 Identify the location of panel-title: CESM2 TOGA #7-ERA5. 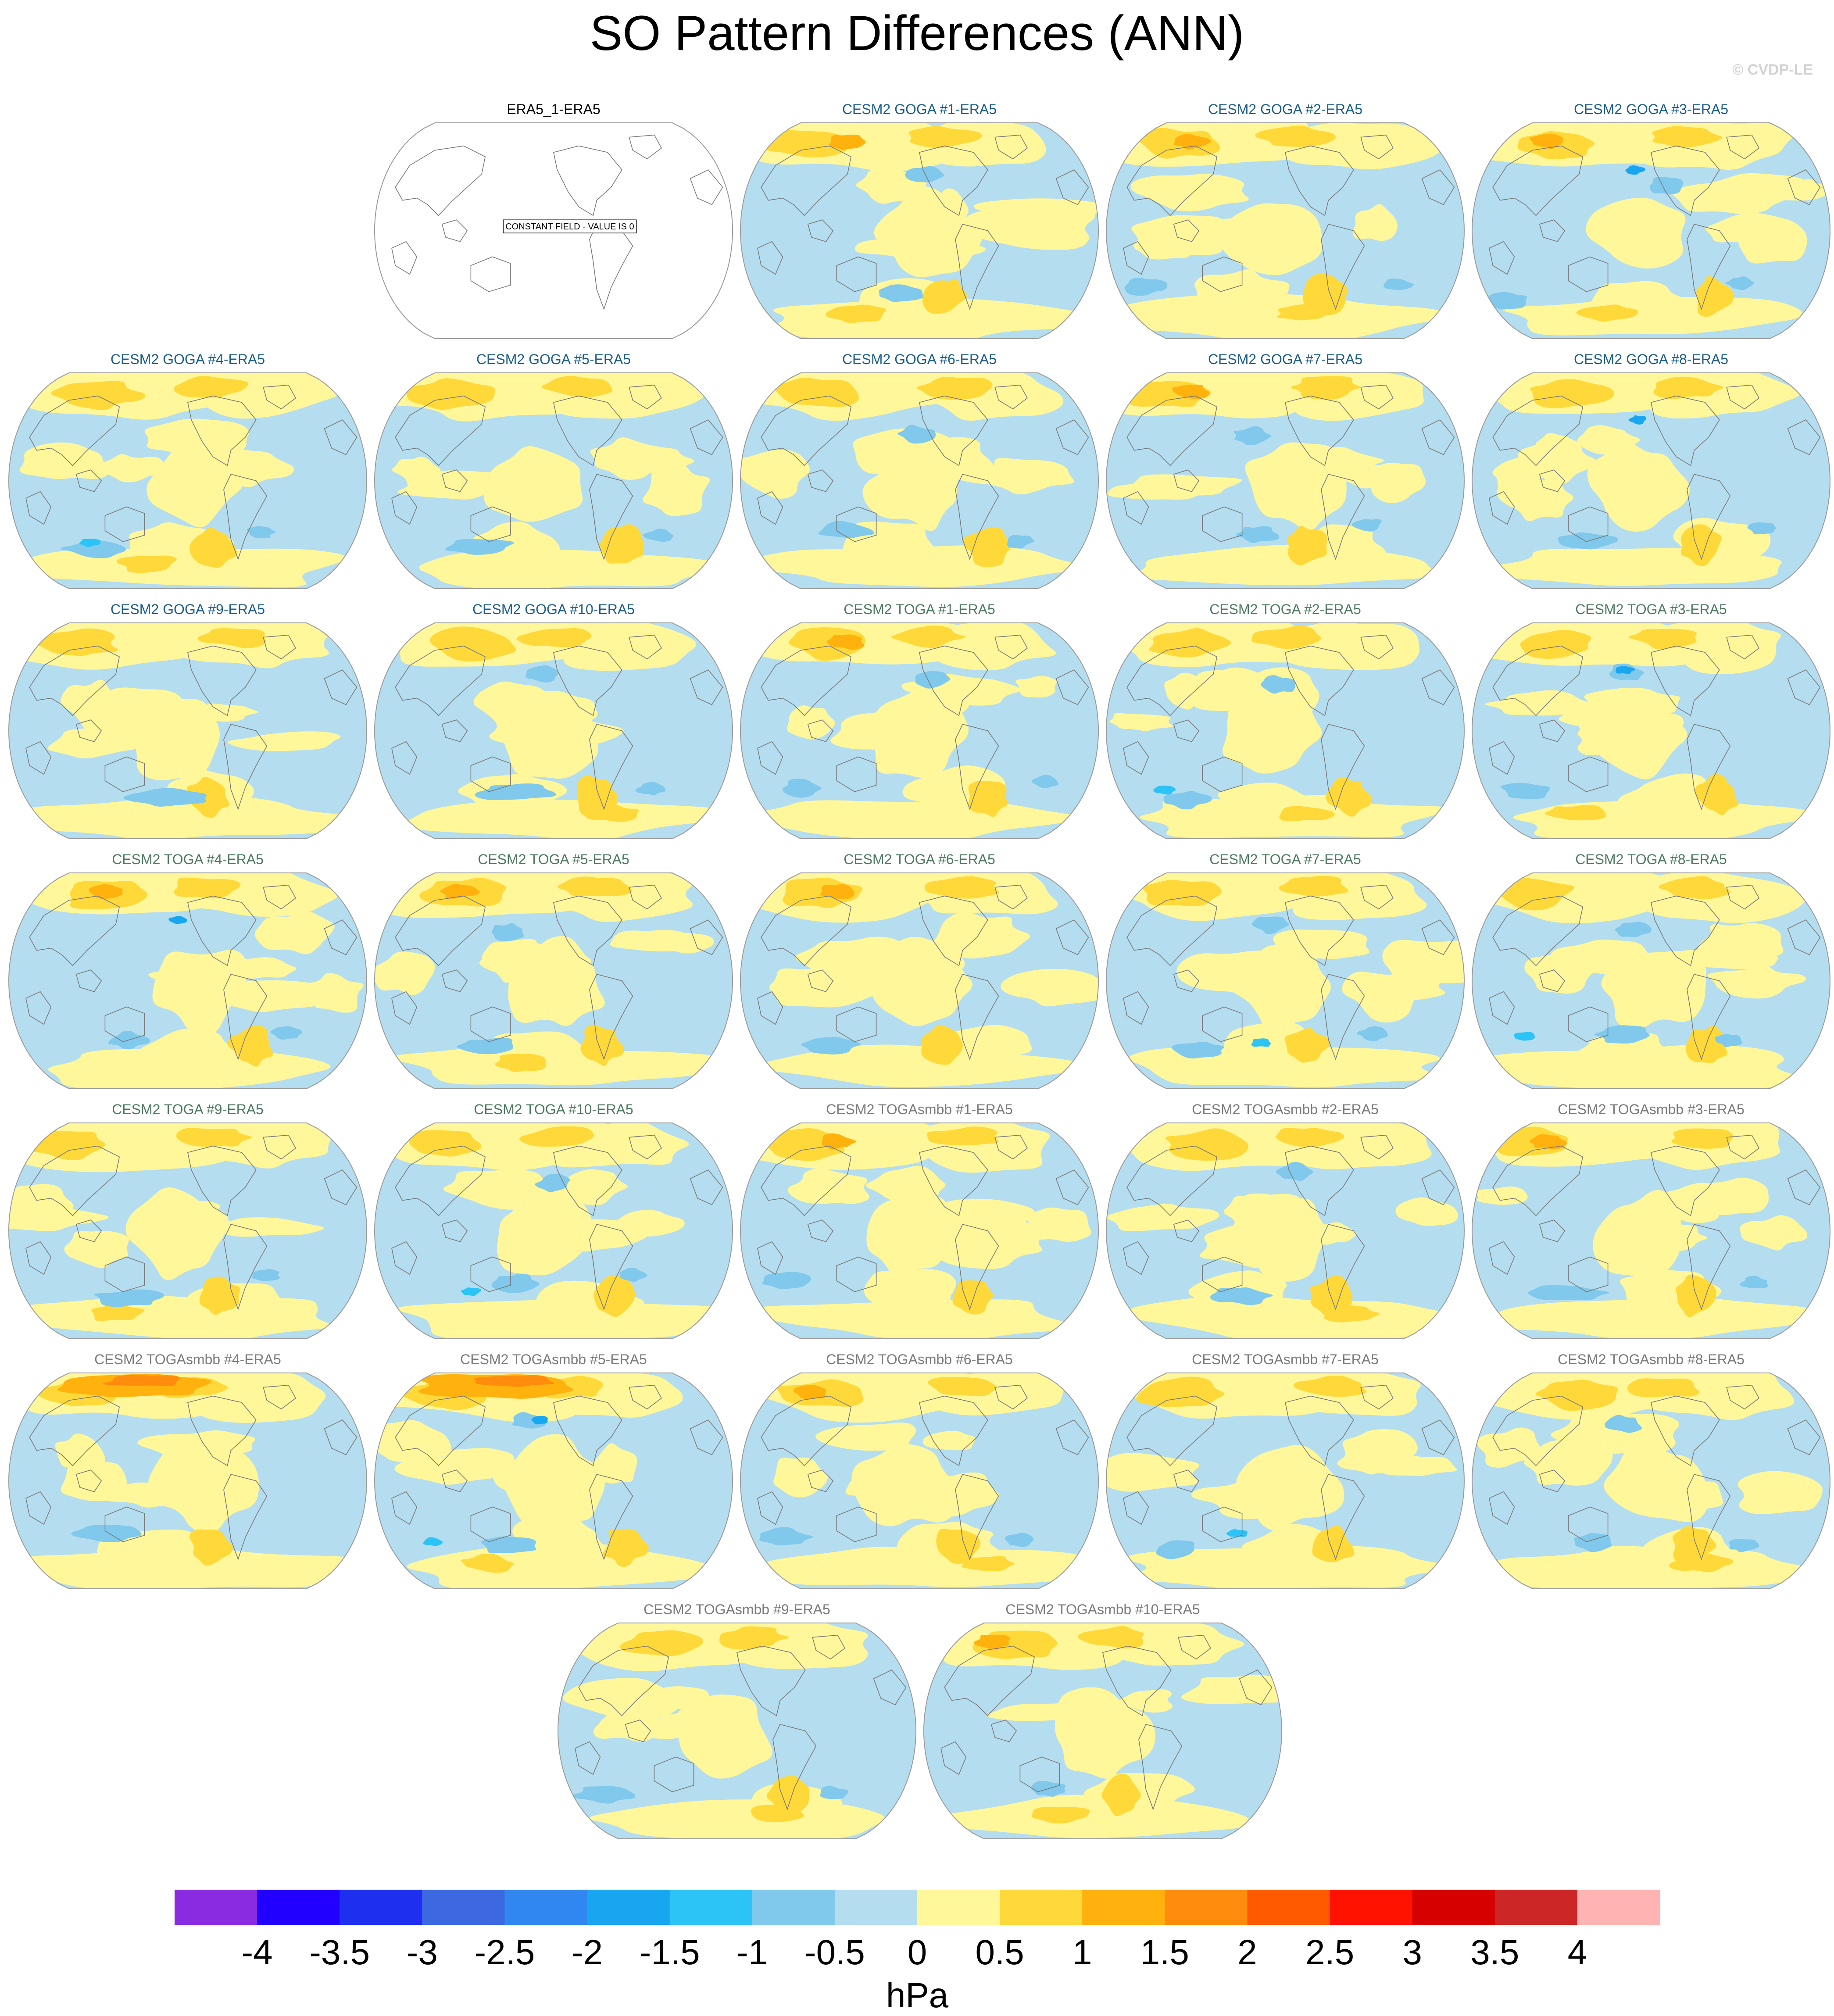
(1285, 859).